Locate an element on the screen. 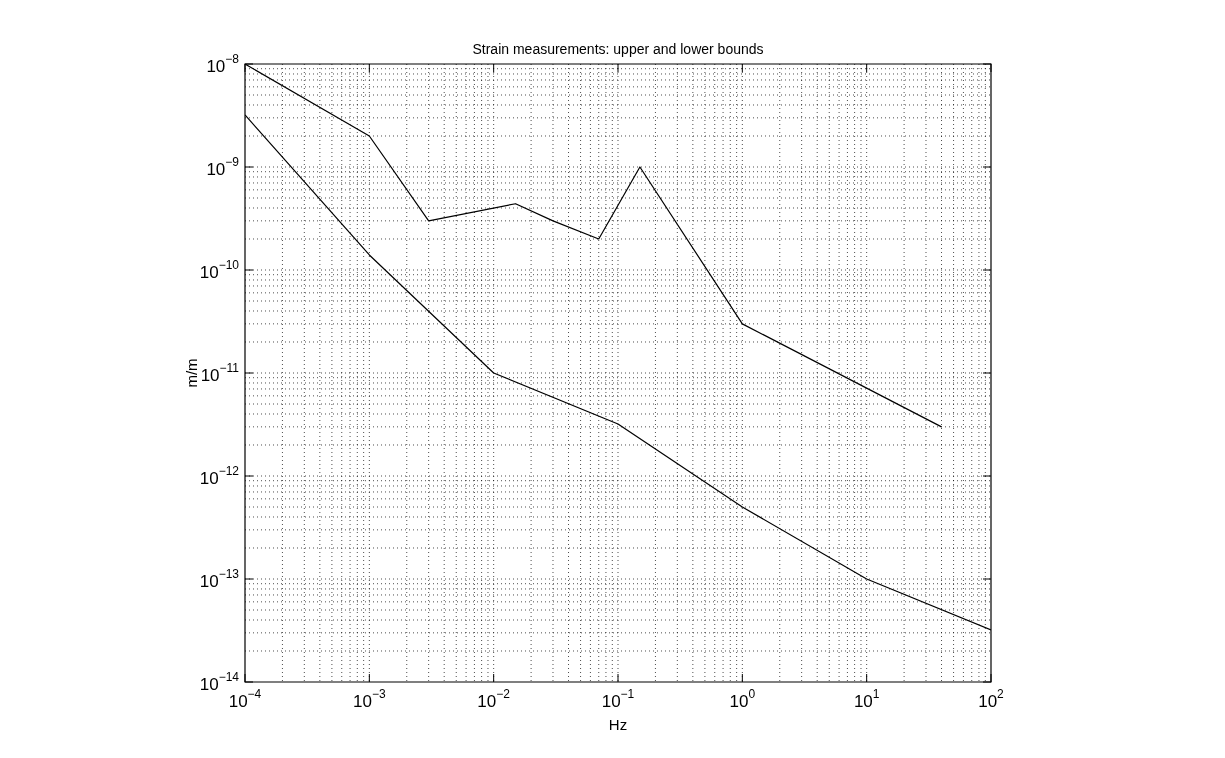 This screenshot has height=758, width=1225. y-axis-title: m/m is located at coordinates (192, 373).